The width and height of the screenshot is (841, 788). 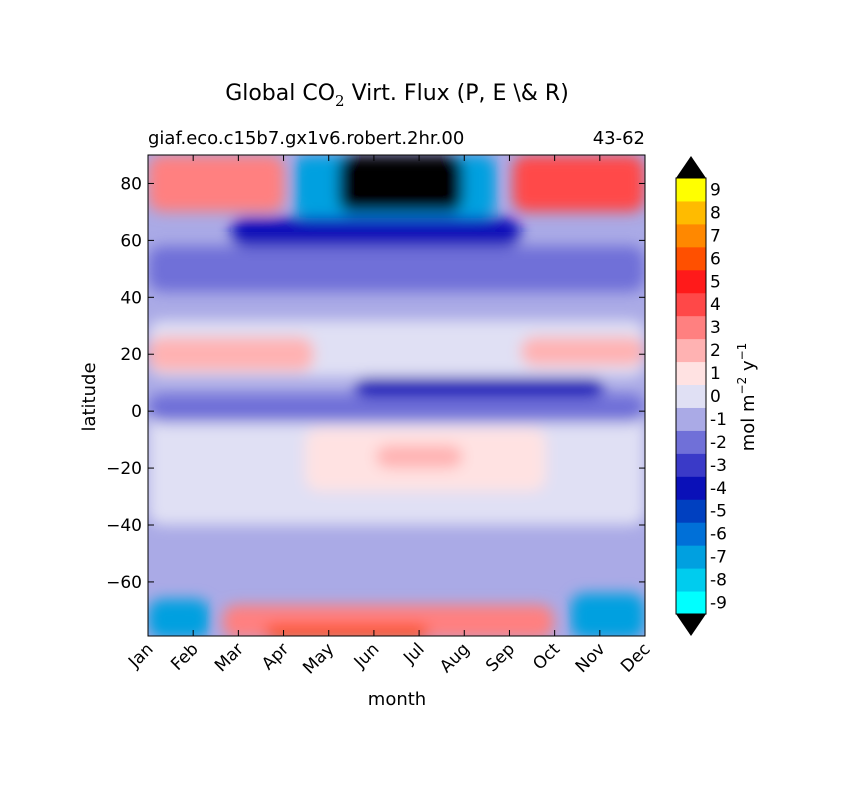 What do you see at coordinates (718, 443) in the screenshot?
I see `colorbar-level-label: -2` at bounding box center [718, 443].